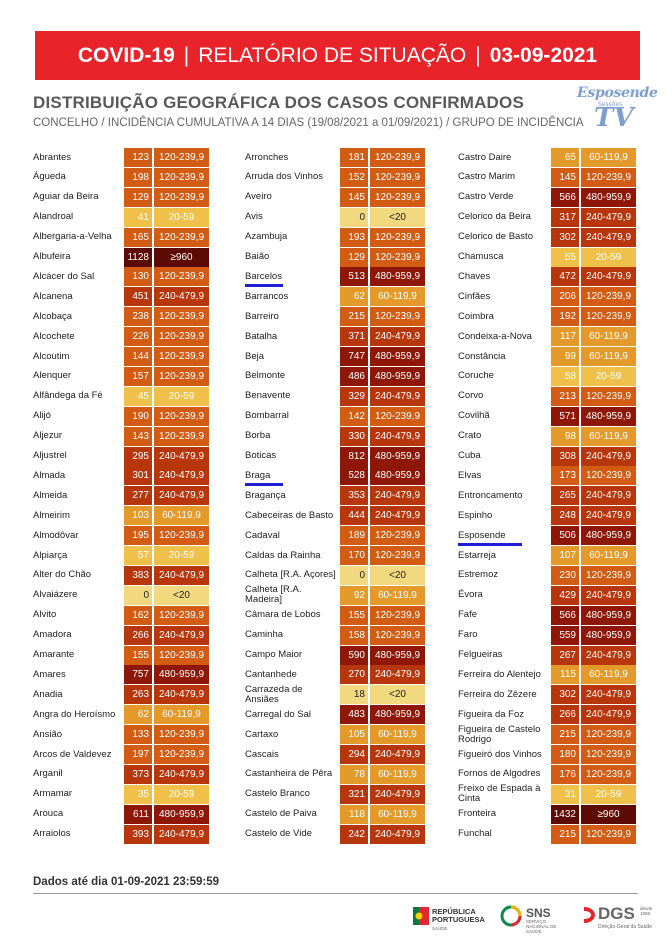 Image resolution: width=672 pixels, height=950 pixels. What do you see at coordinates (478, 575) in the screenshot?
I see `municipality-name: Estremoz` at bounding box center [478, 575].